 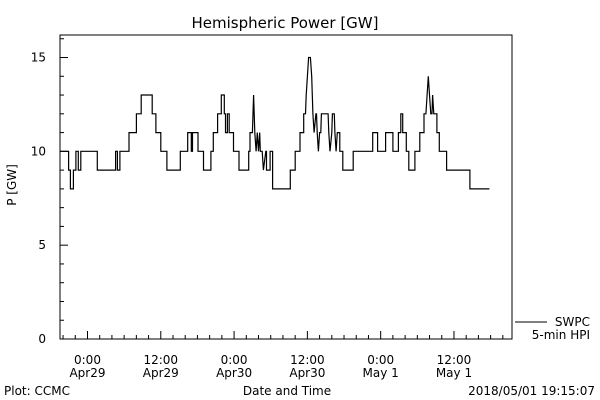 What do you see at coordinates (531, 391) in the screenshot?
I see `plot-timestamp: 2018/05/01 19:15:07` at bounding box center [531, 391].